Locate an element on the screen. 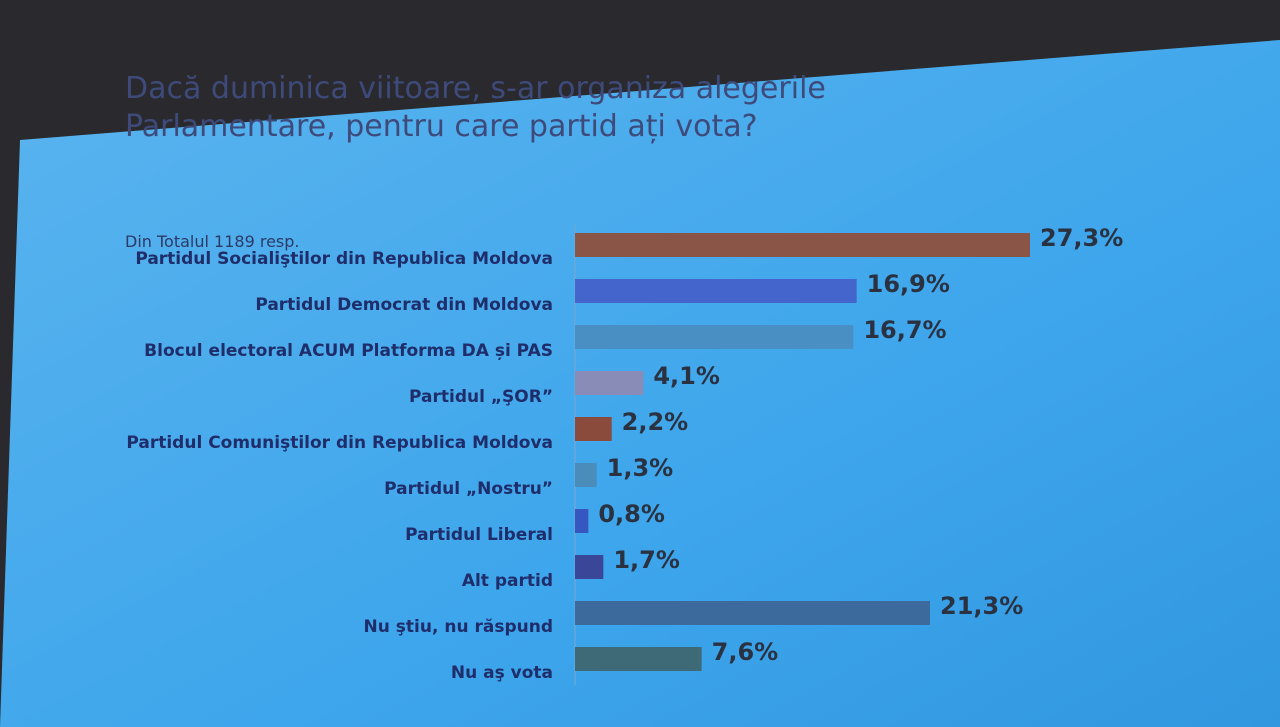  category-label: Partidul Liberal is located at coordinates (479, 535).